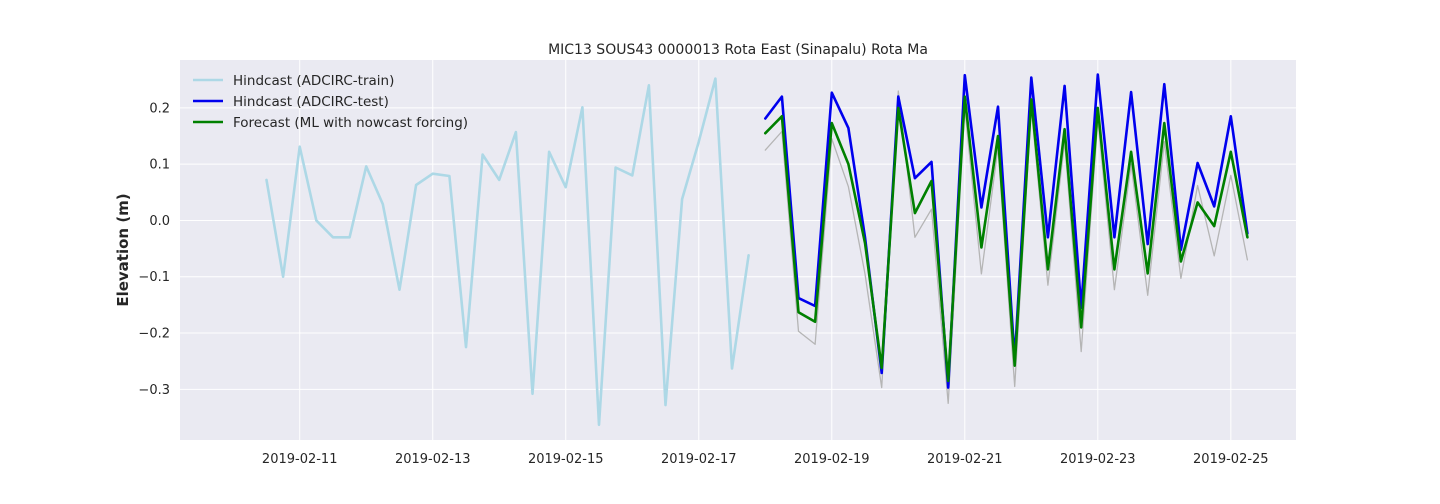 Image resolution: width=1440 pixels, height=504 pixels. What do you see at coordinates (1231, 459) in the screenshot?
I see `x-tick-label: 2019-02-25` at bounding box center [1231, 459].